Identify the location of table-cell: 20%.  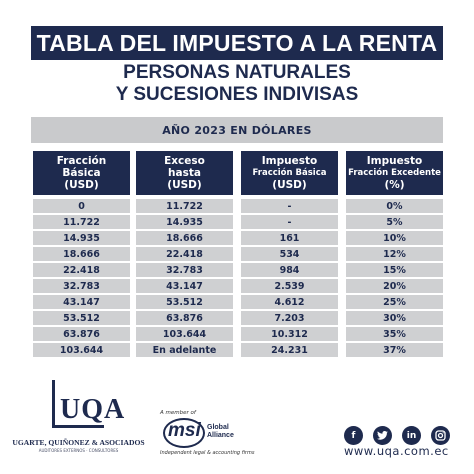
(394, 286).